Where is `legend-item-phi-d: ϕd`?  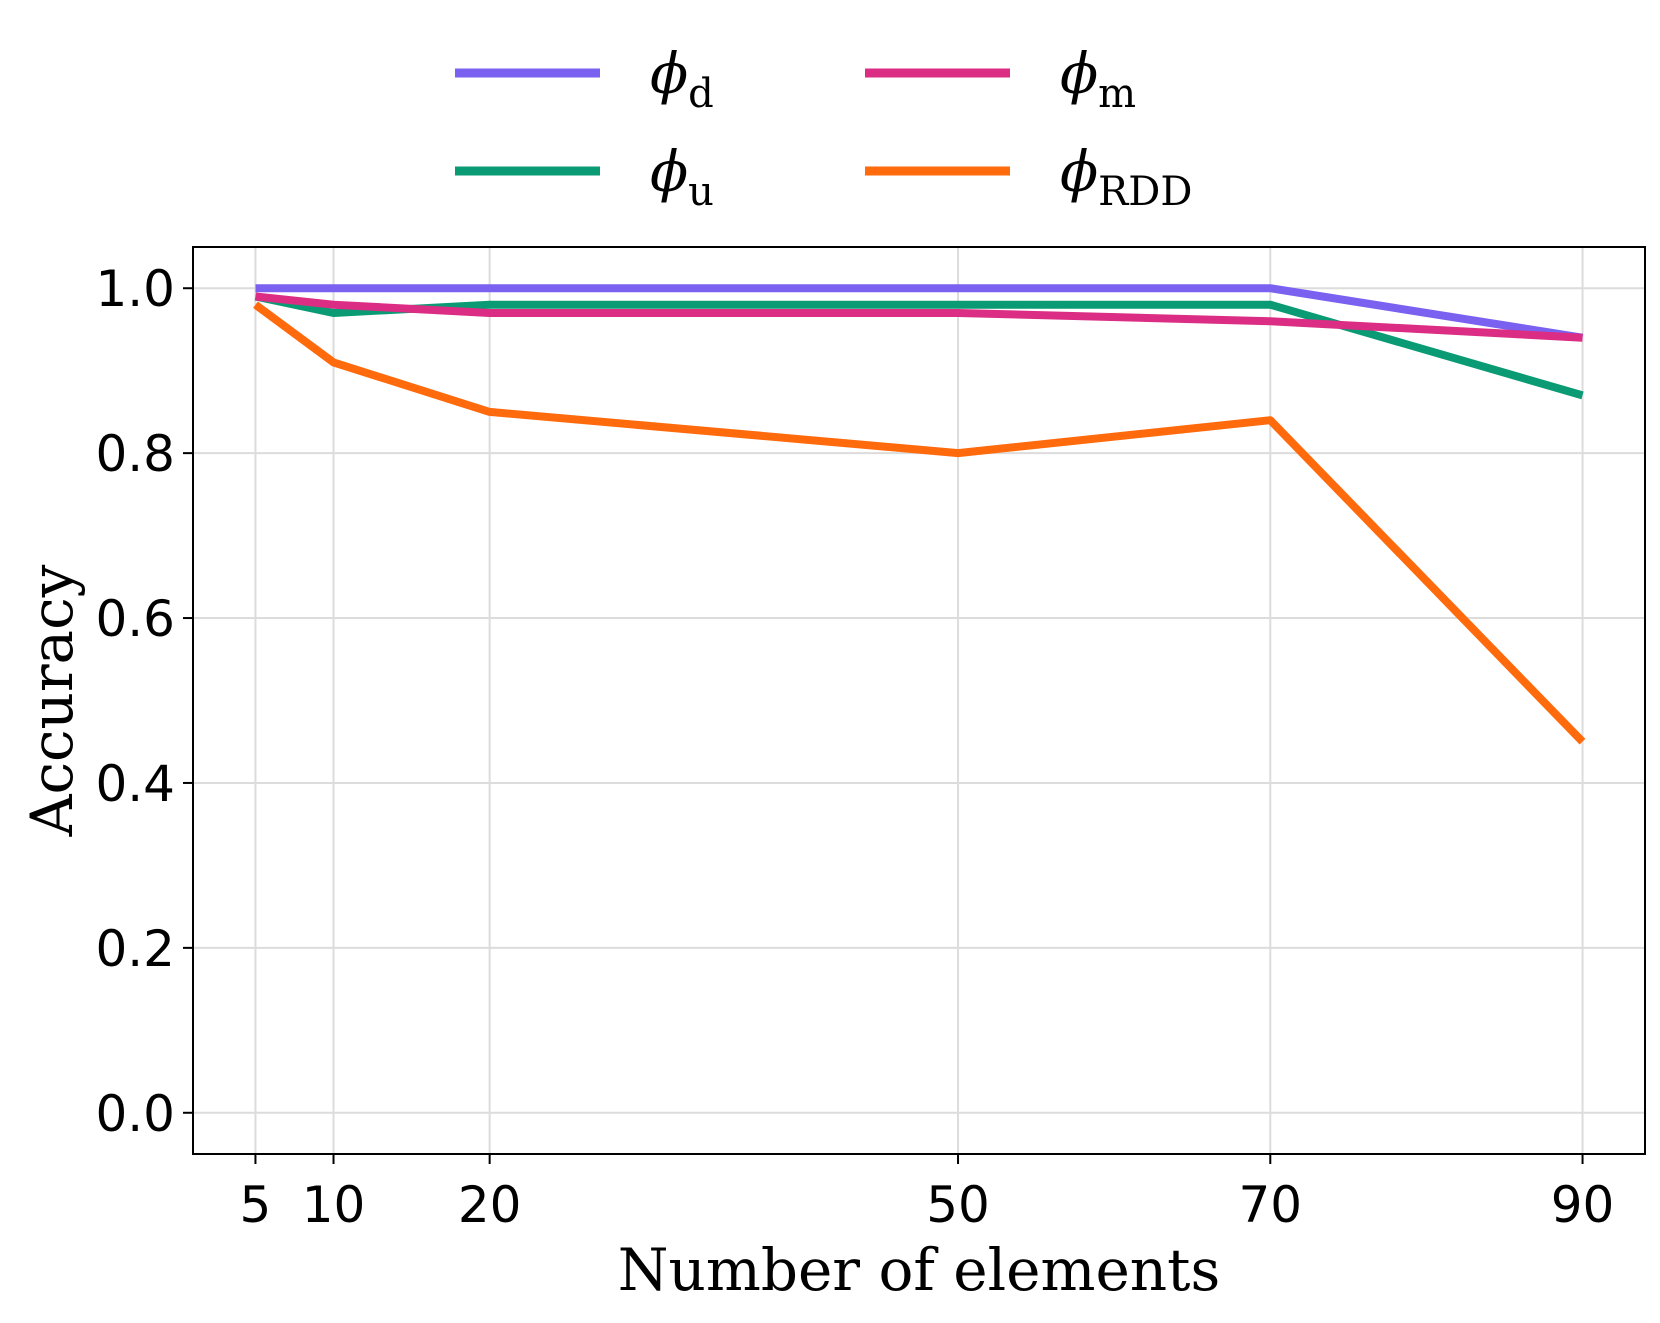 legend-item-phi-d: ϕd is located at coordinates (584, 79).